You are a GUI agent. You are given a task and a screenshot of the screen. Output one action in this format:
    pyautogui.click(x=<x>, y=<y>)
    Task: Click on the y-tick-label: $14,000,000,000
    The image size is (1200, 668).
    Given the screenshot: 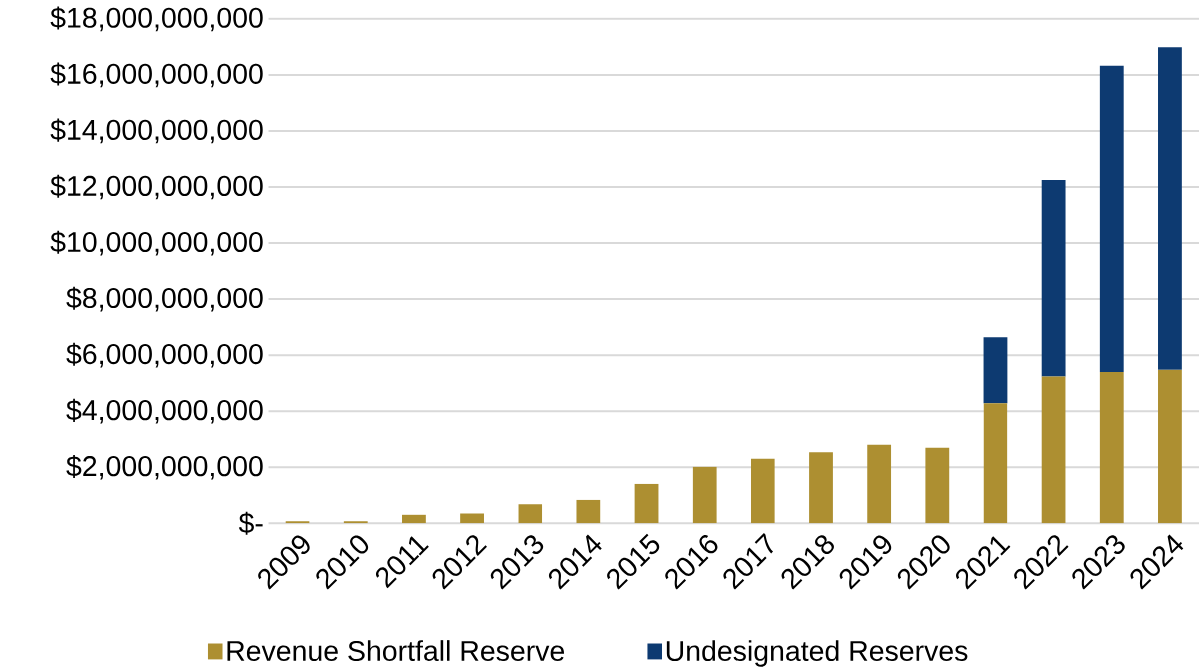 What is the action you would take?
    pyautogui.click(x=156, y=131)
    